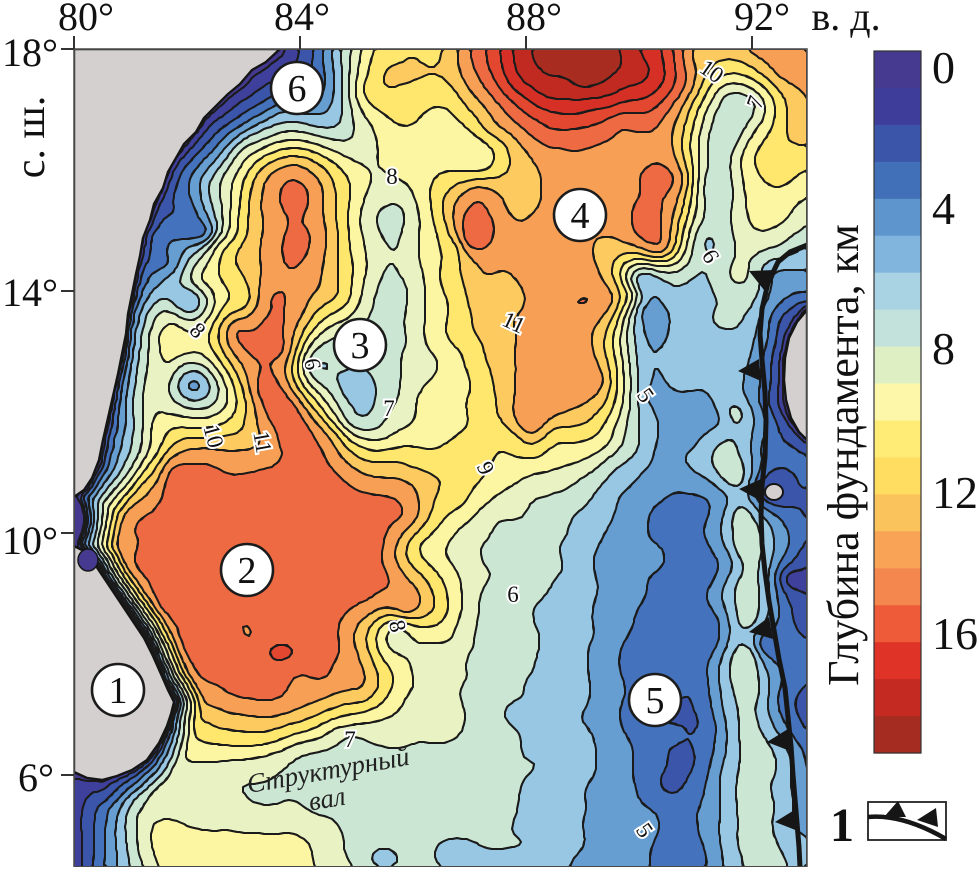 The width and height of the screenshot is (980, 872). Describe the element at coordinates (845, 19) in the screenshot. I see `svg-text: в. д.` at that location.